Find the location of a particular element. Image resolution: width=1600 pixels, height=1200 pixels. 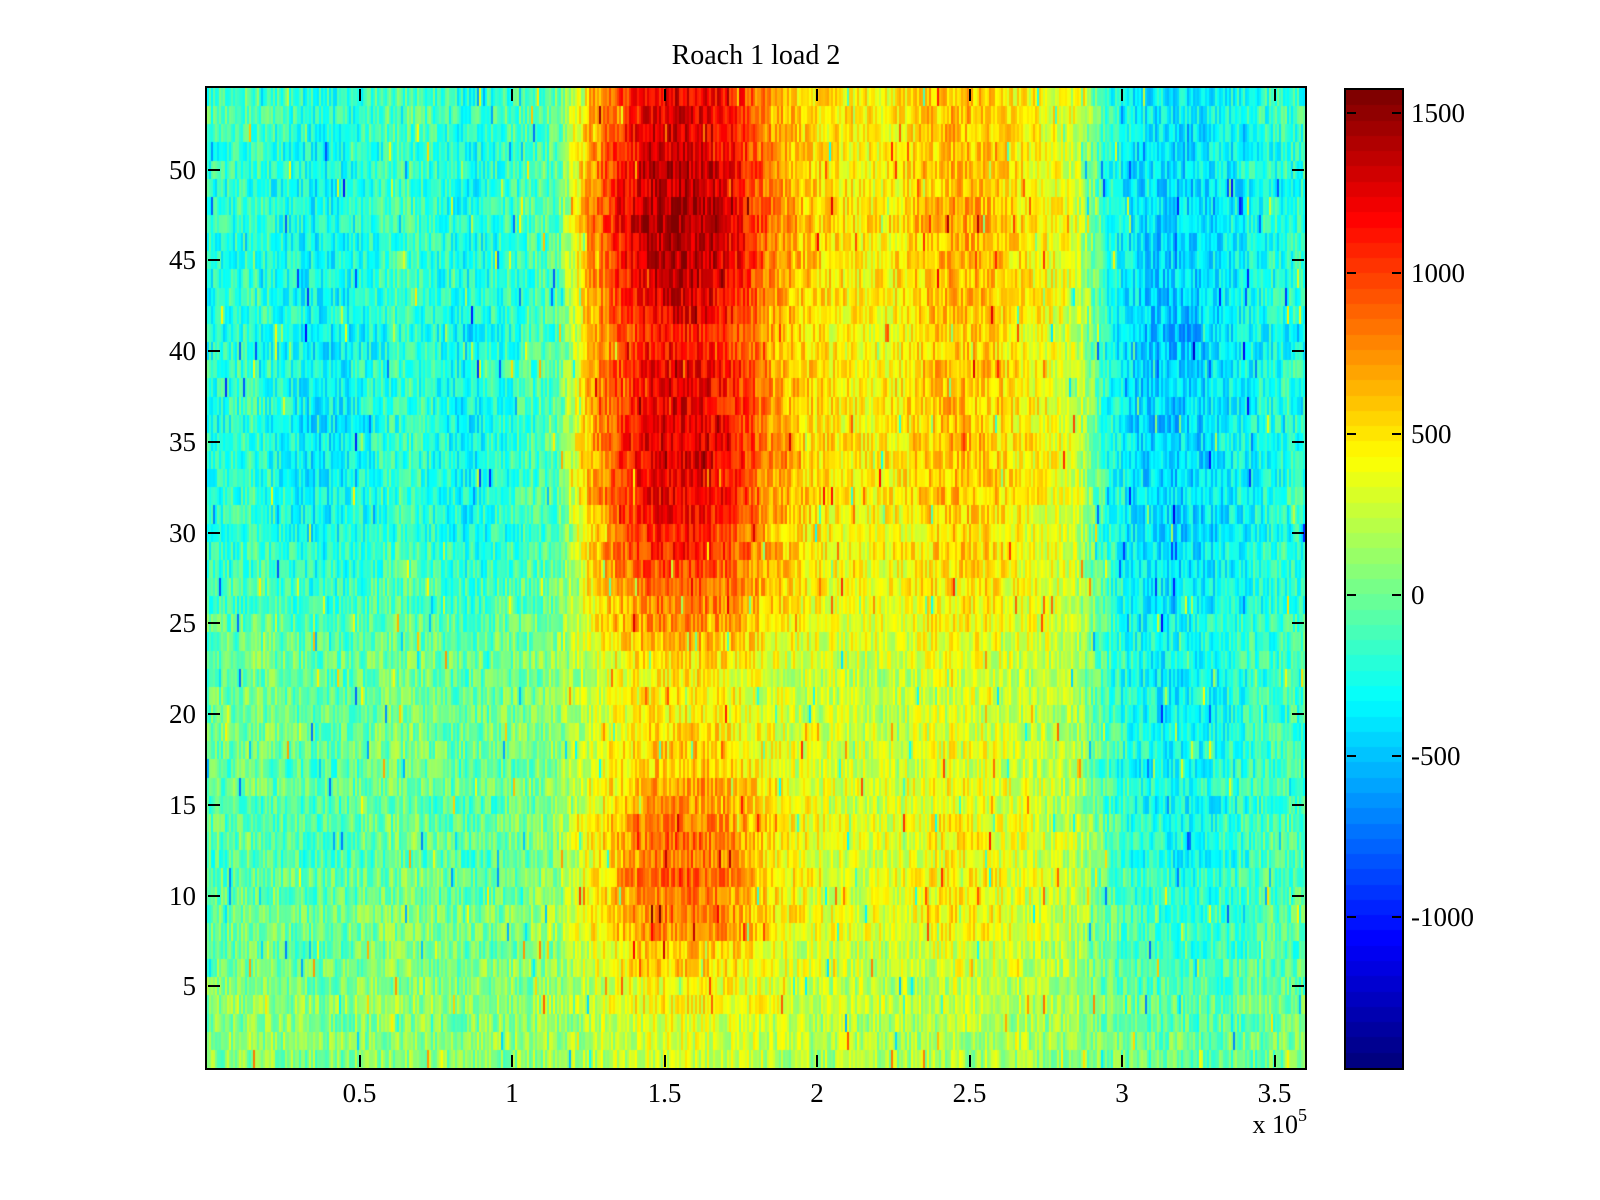

y-tick-label: 50 is located at coordinates (182, 169).